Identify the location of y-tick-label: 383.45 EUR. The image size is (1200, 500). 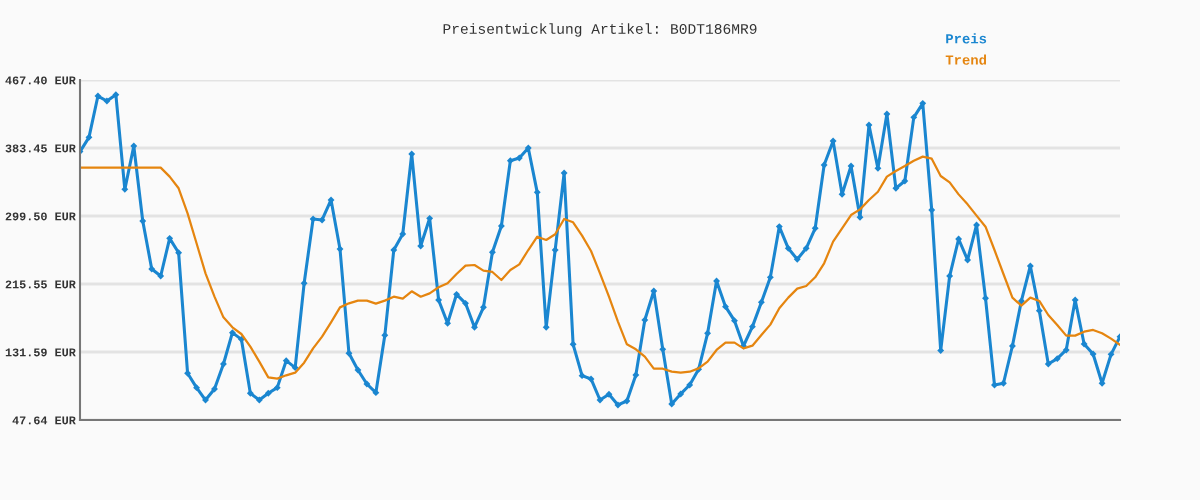
(40, 148).